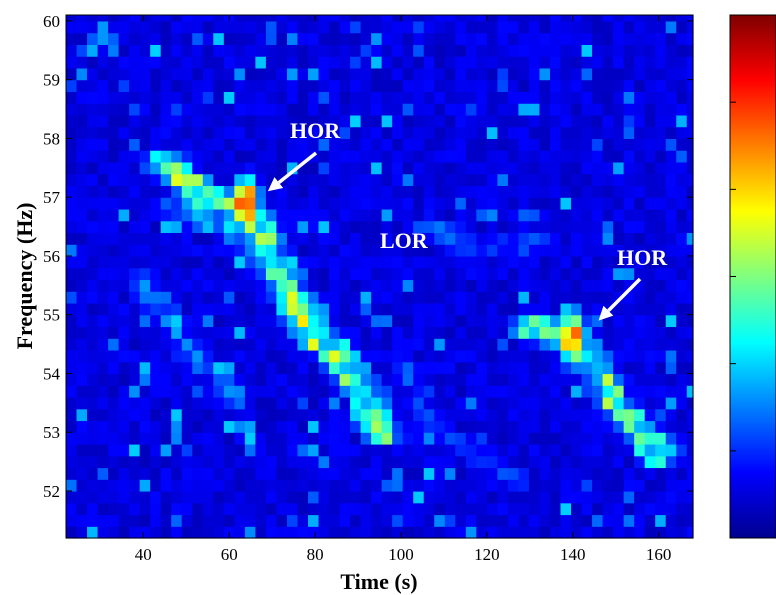 Image resolution: width=776 pixels, height=595 pixels. What do you see at coordinates (524, 473) in the screenshot?
I see `heatmap-cell-1940` at bounding box center [524, 473].